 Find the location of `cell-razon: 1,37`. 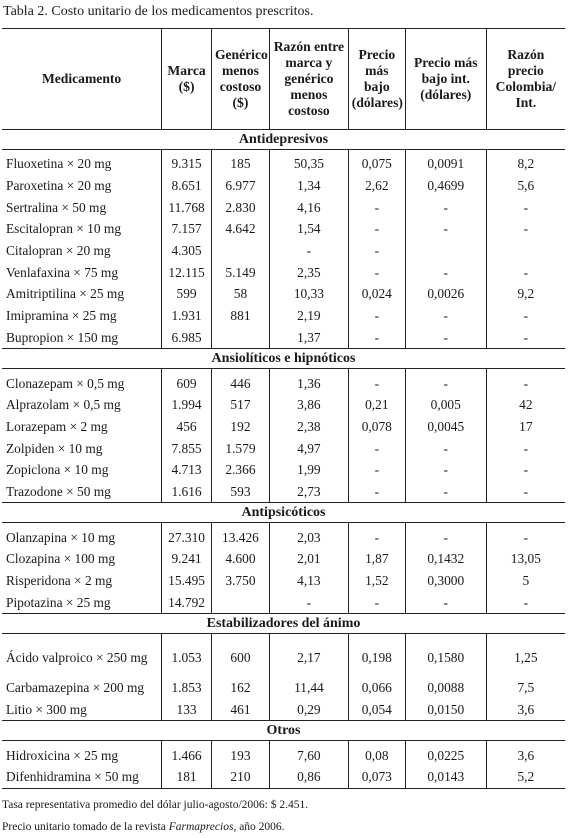

cell-razon: 1,37 is located at coordinates (309, 337).